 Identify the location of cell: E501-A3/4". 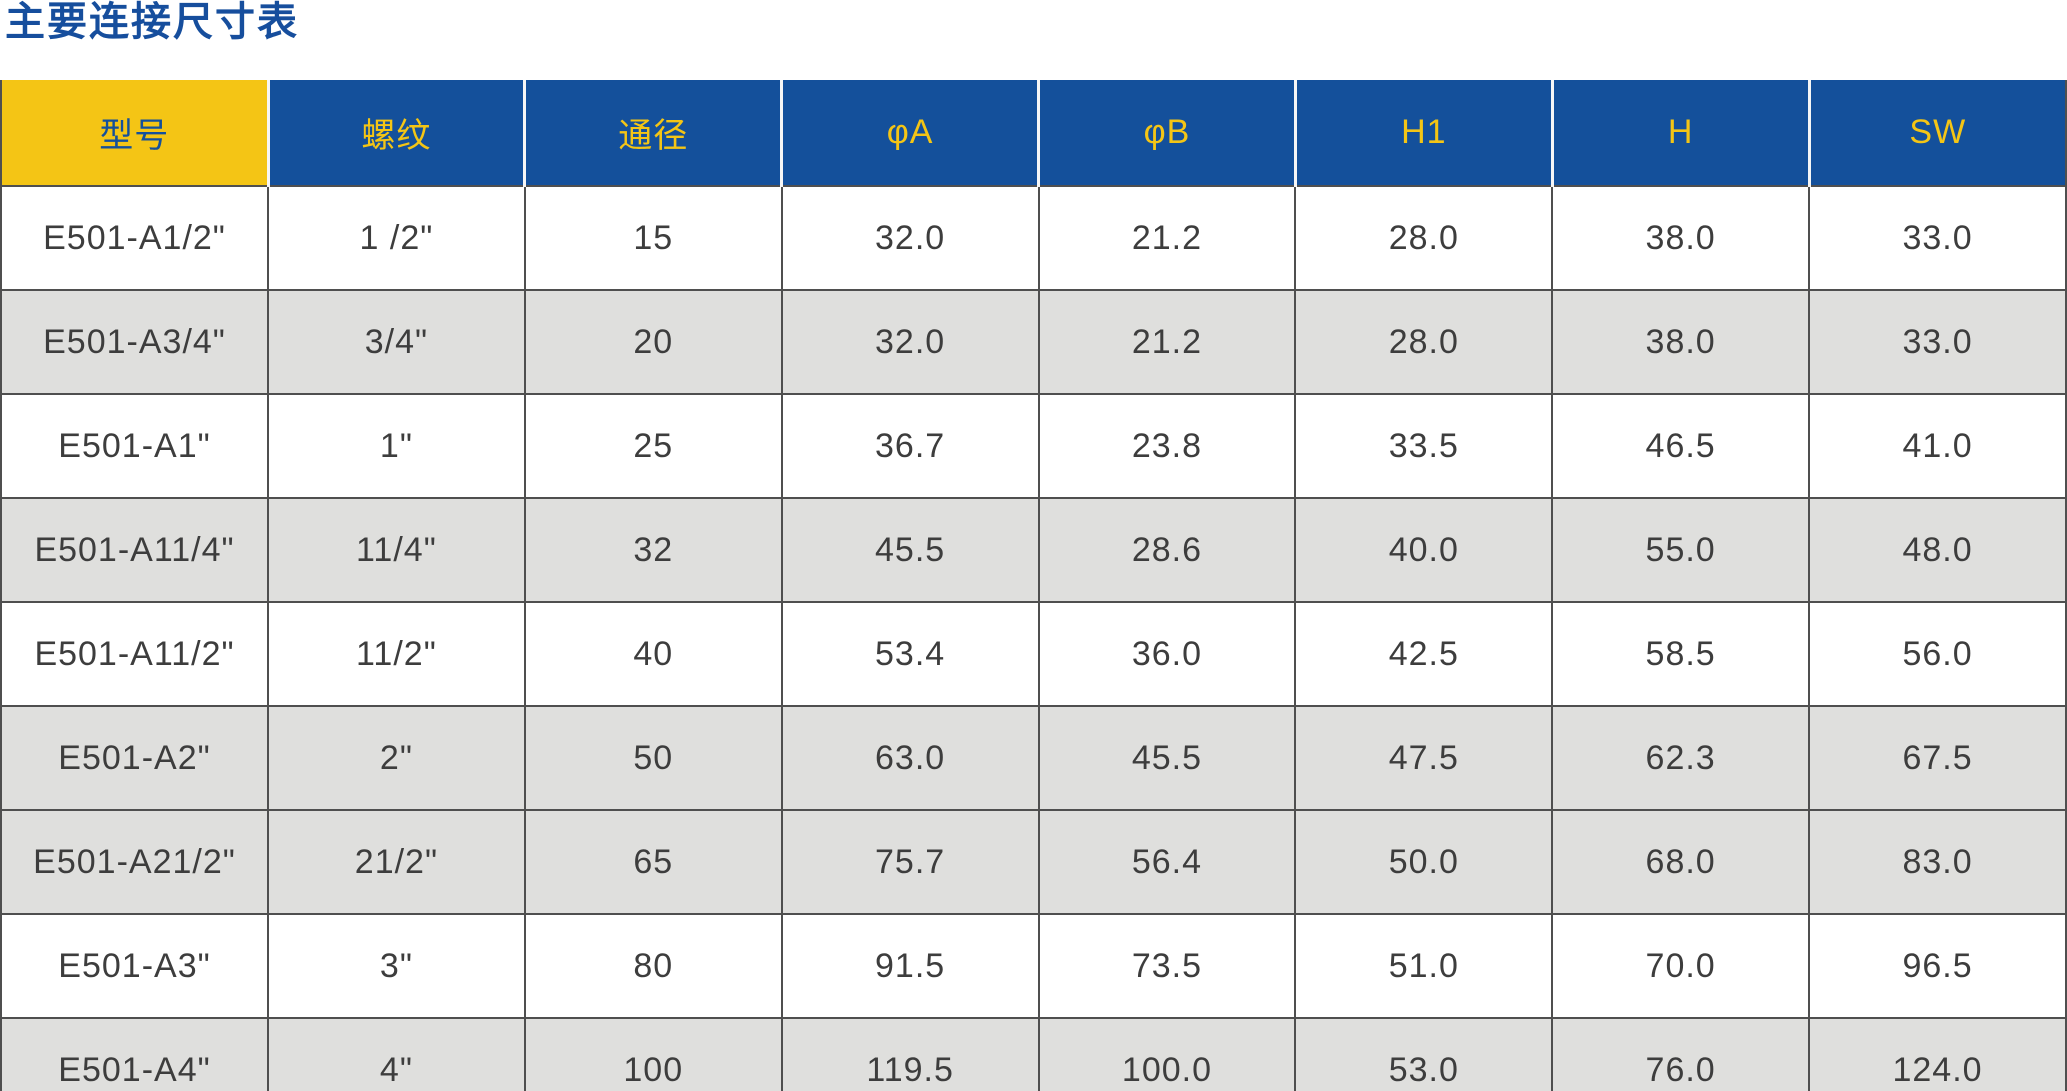
(134, 342).